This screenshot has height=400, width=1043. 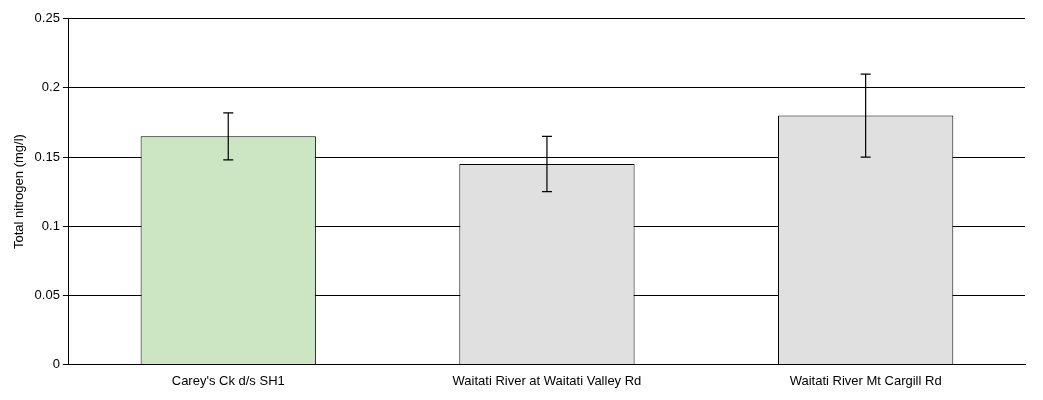 What do you see at coordinates (47, 156) in the screenshot?
I see `y-tick-label: 0.15` at bounding box center [47, 156].